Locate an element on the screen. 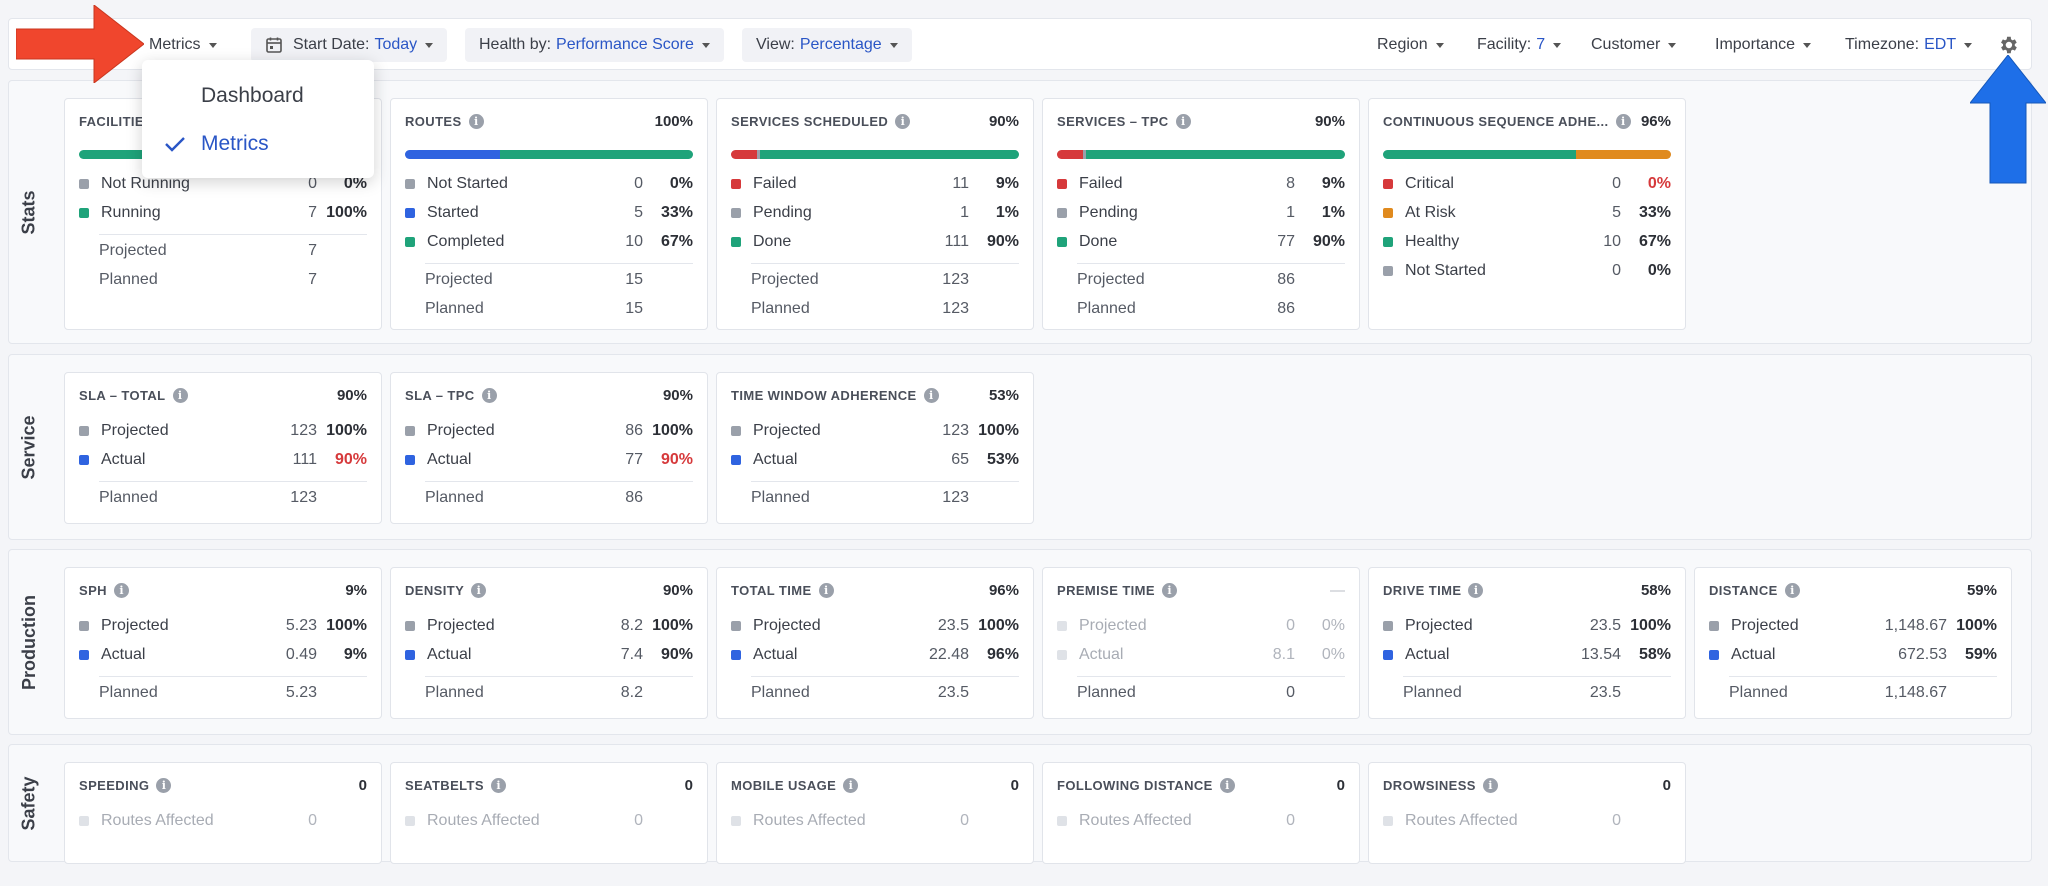 The width and height of the screenshot is (2048, 886). row-percent: 0% is located at coordinates (1333, 625).